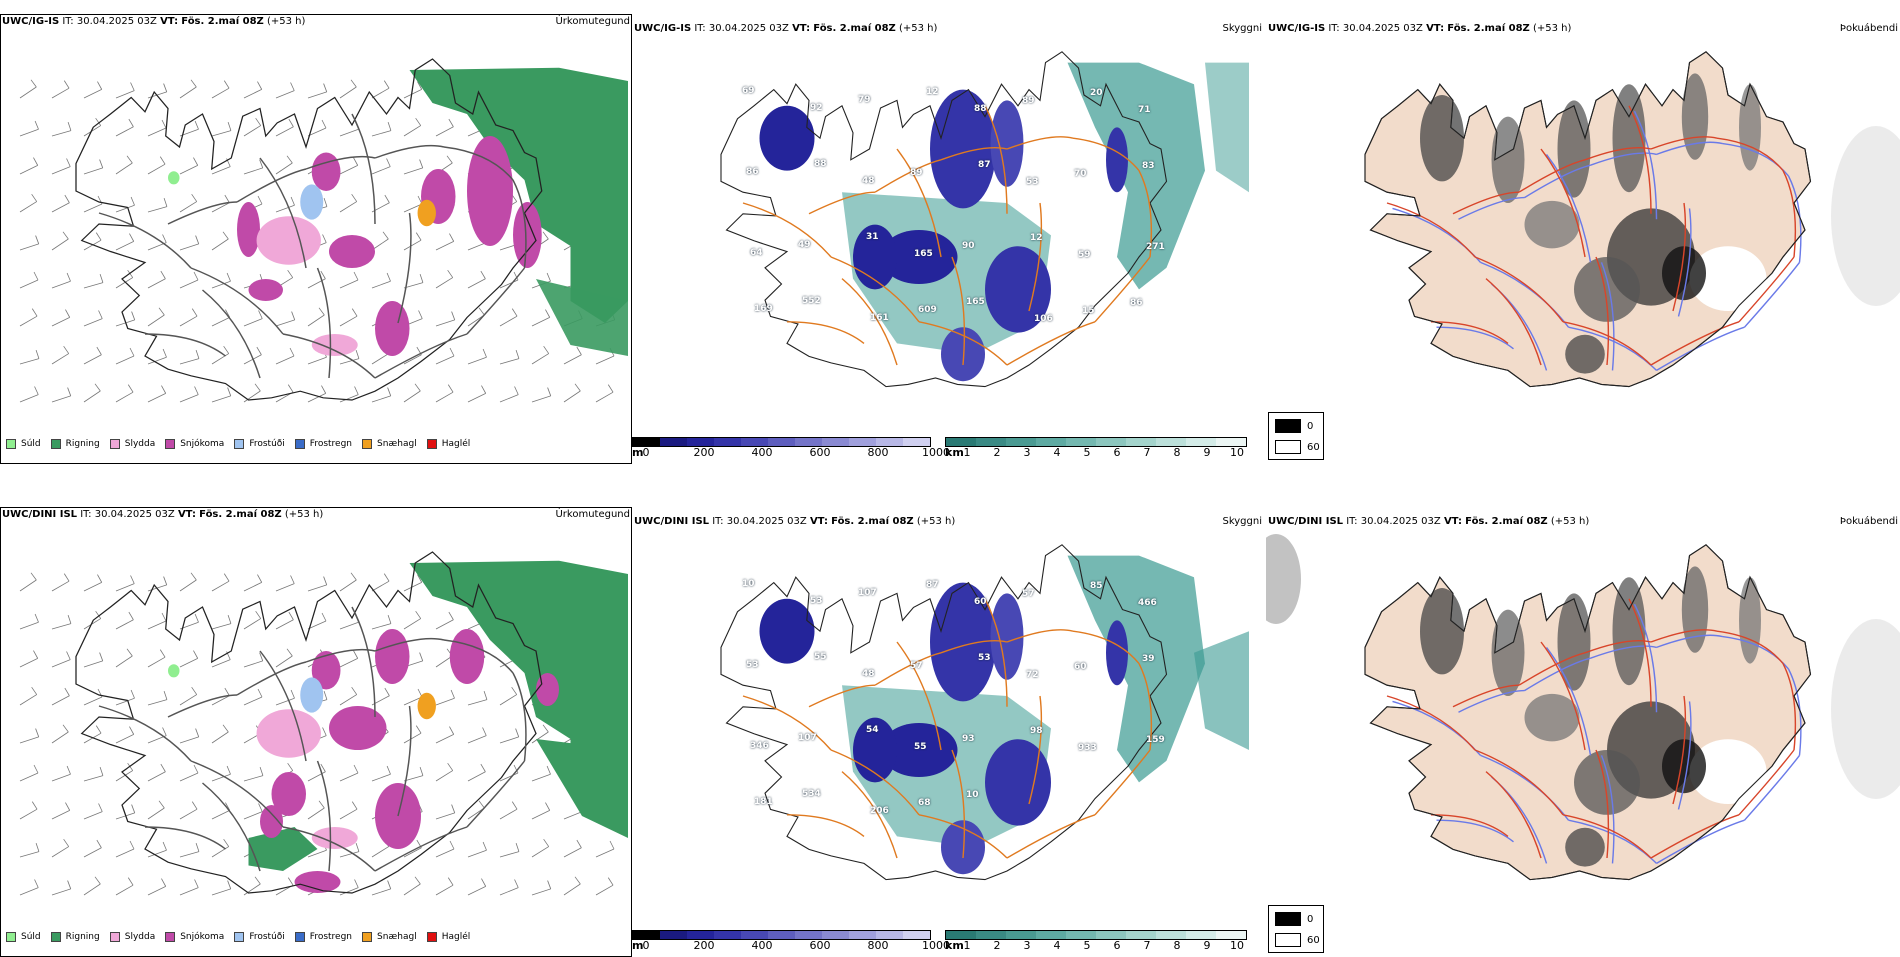 Image resolution: width=1900 pixels, height=957 pixels. Describe the element at coordinates (954, 945) in the screenshot. I see `visibility-unit: km` at that location.